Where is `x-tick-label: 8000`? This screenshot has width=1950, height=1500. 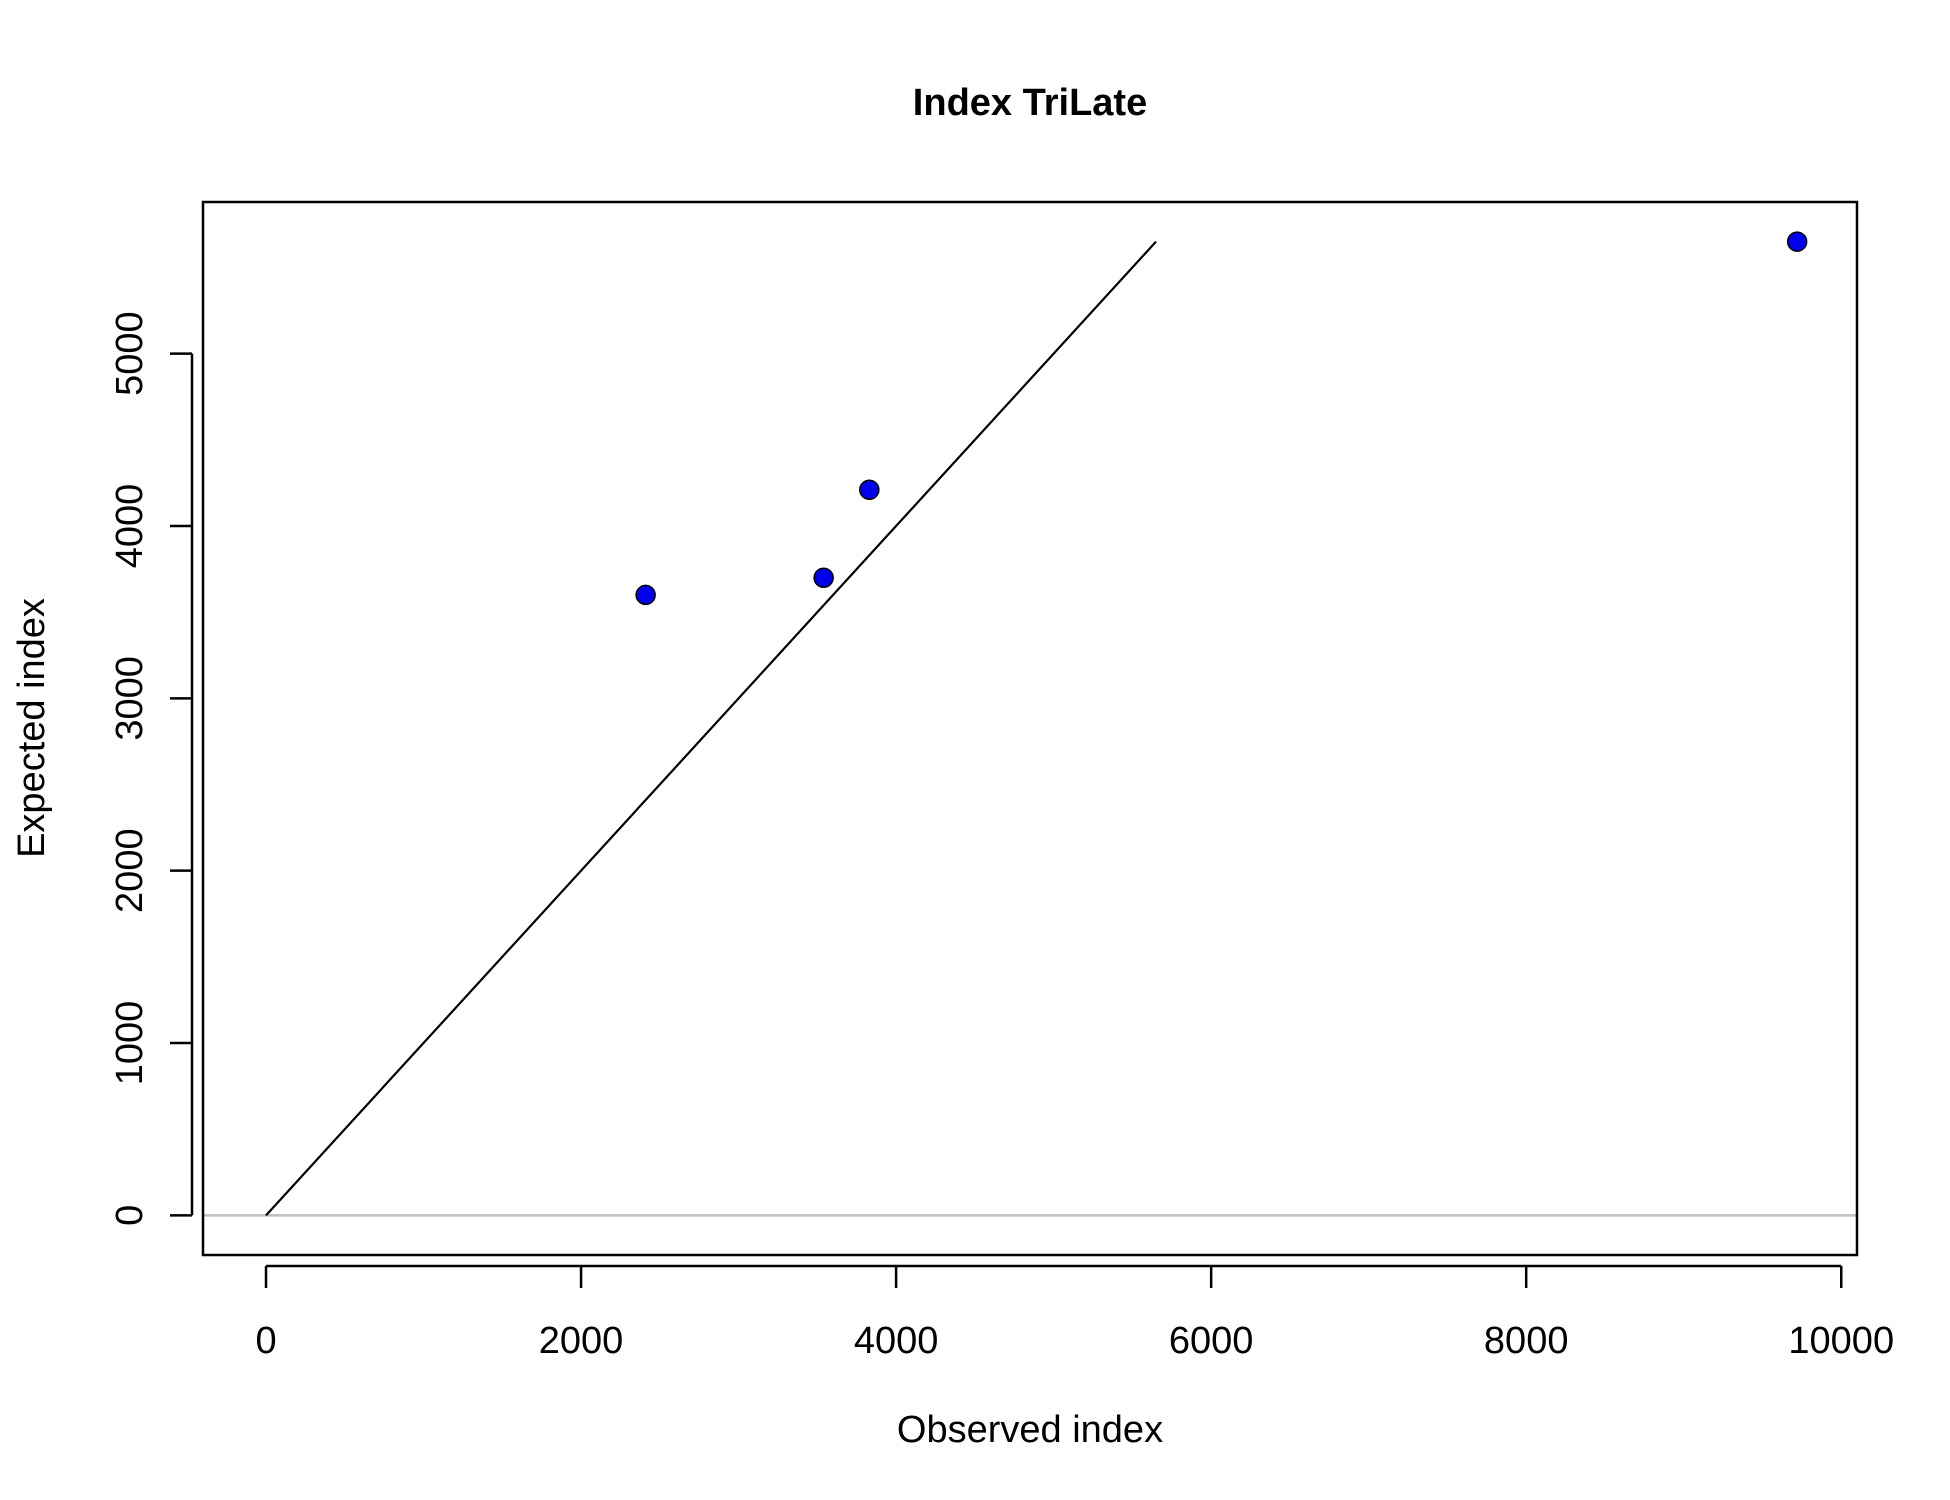 x-tick-label: 8000 is located at coordinates (1526, 1341).